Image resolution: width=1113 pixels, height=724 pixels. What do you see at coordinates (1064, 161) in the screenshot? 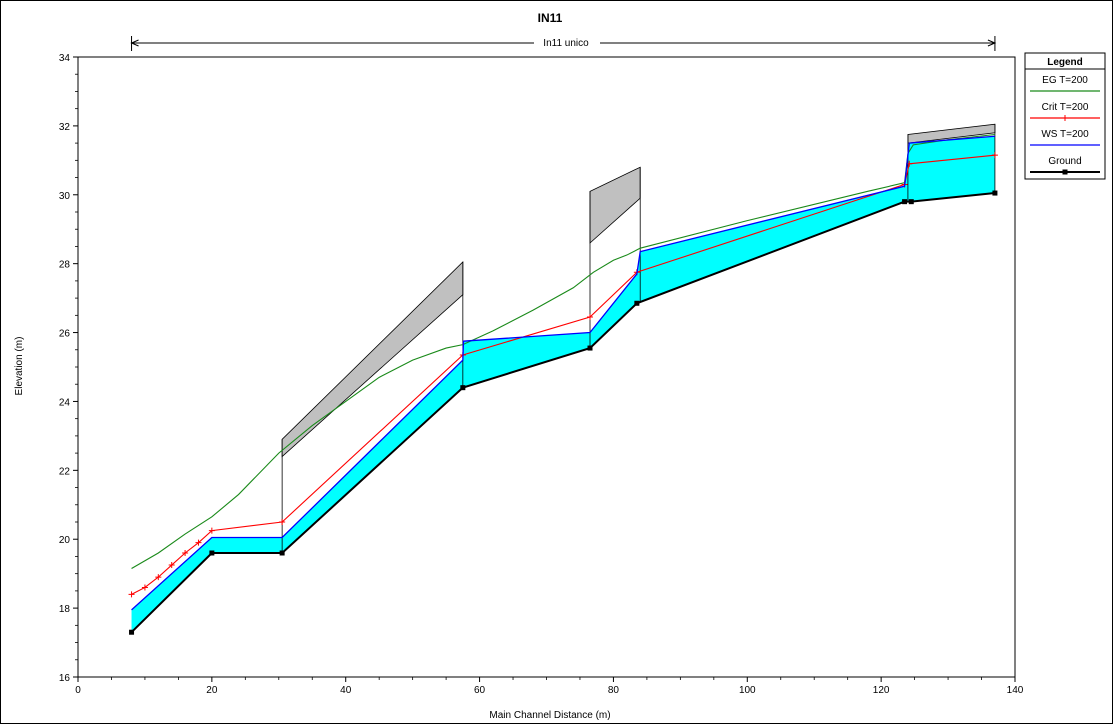
I see `legend-label: Ground` at bounding box center [1064, 161].